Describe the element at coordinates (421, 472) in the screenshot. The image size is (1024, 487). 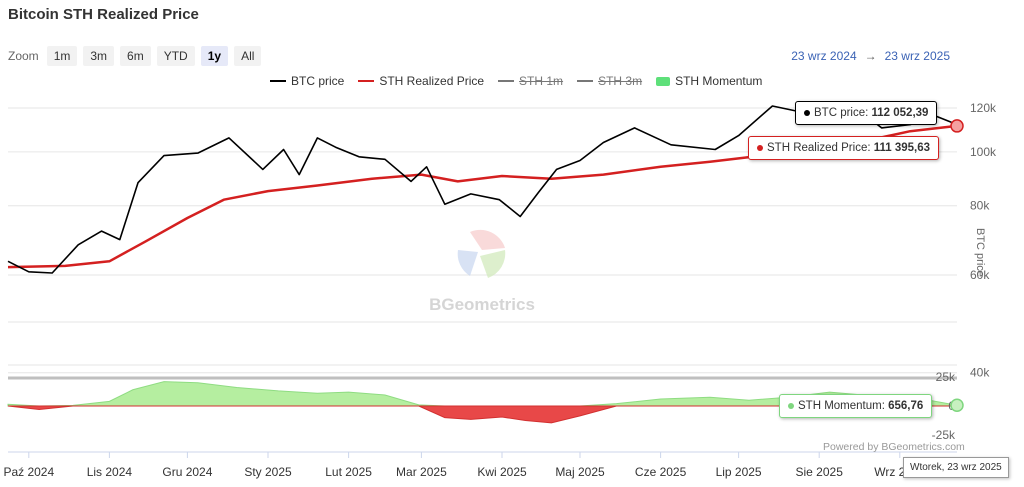
I see `x-tick-label: Mar 2025` at that location.